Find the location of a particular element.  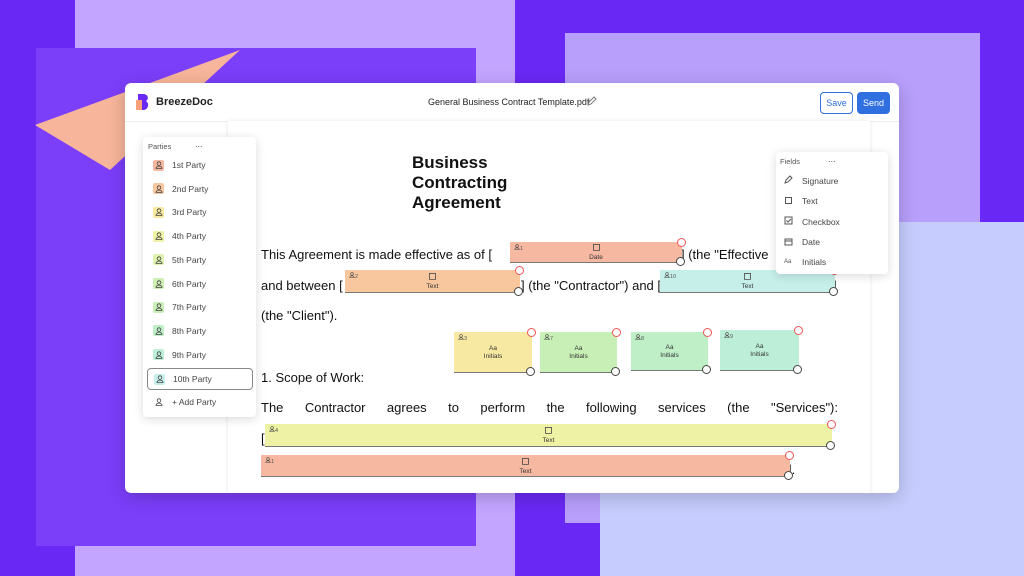

placed-field: 9 Aa Initials is located at coordinates (761, 350).